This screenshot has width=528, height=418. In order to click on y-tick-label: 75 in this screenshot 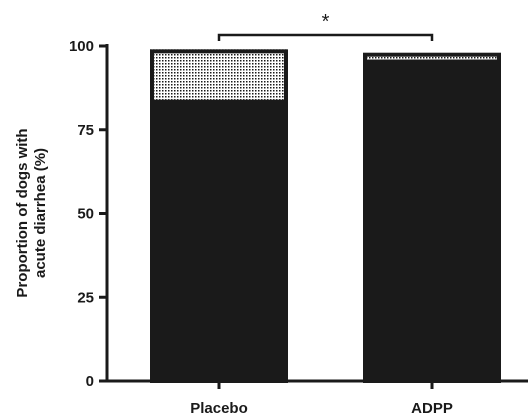, I will do `click(85, 130)`.